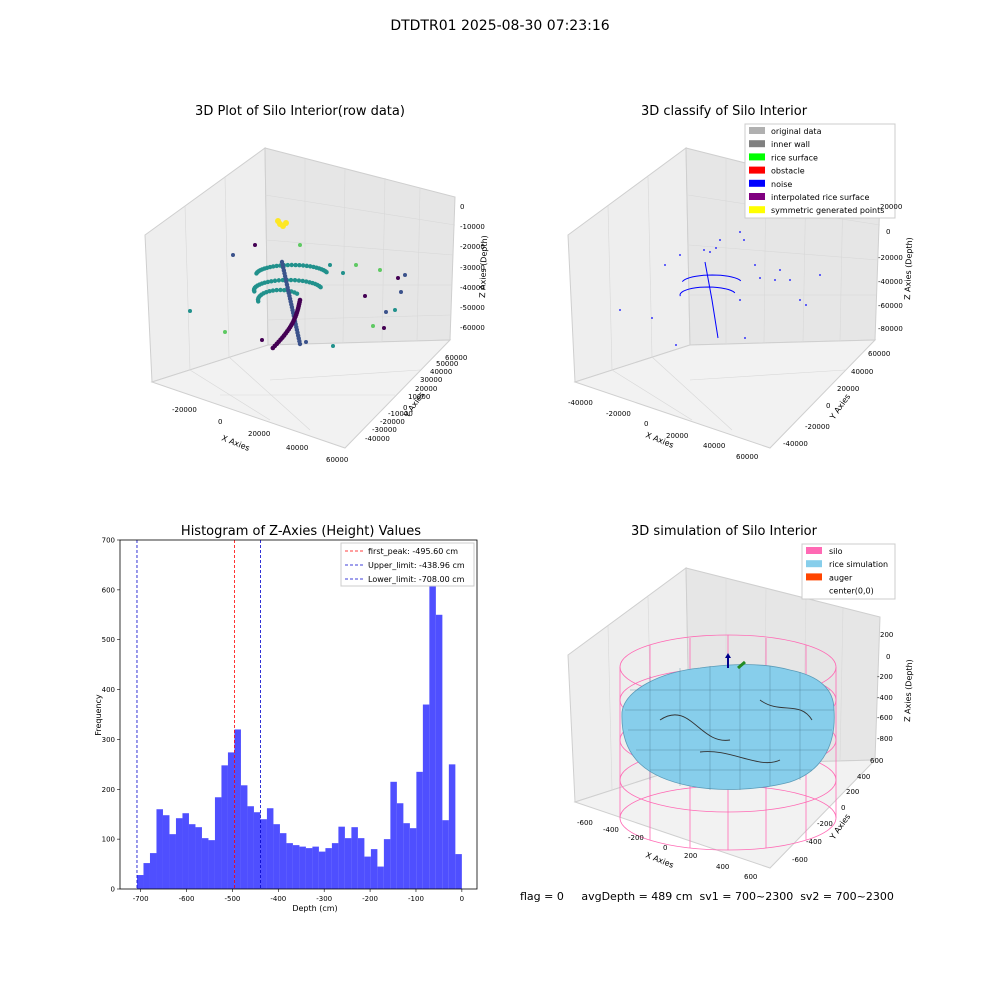 This screenshot has width=1000, height=1000. Describe the element at coordinates (852, 792) in the screenshot. I see `panel4-ytick: 200` at that location.